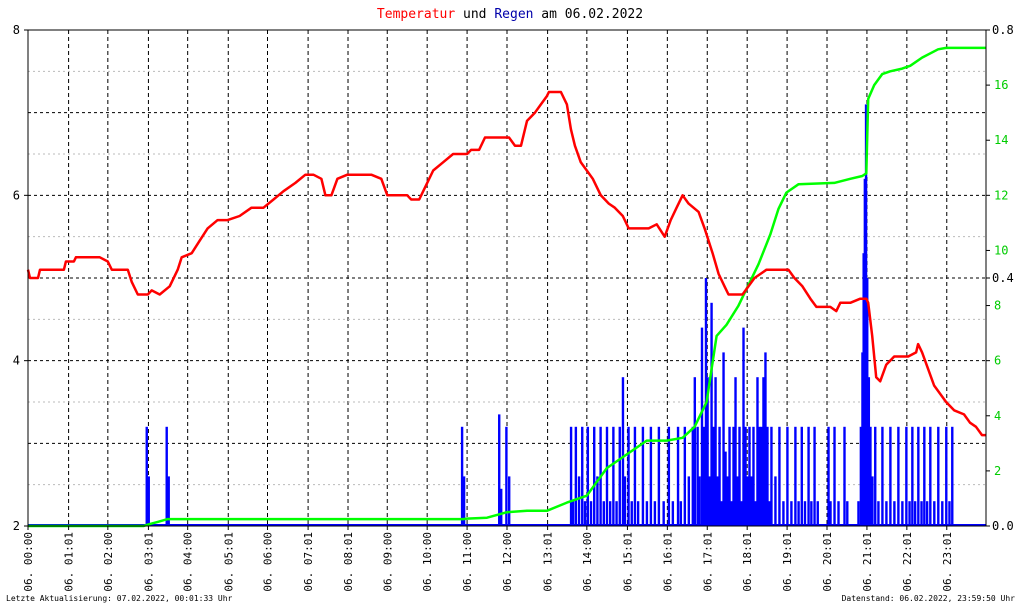 The height and width of the screenshot is (606, 1020). What do you see at coordinates (548, 562) in the screenshot?
I see `x-axis-tick-label: 06. 13:01` at bounding box center [548, 562].